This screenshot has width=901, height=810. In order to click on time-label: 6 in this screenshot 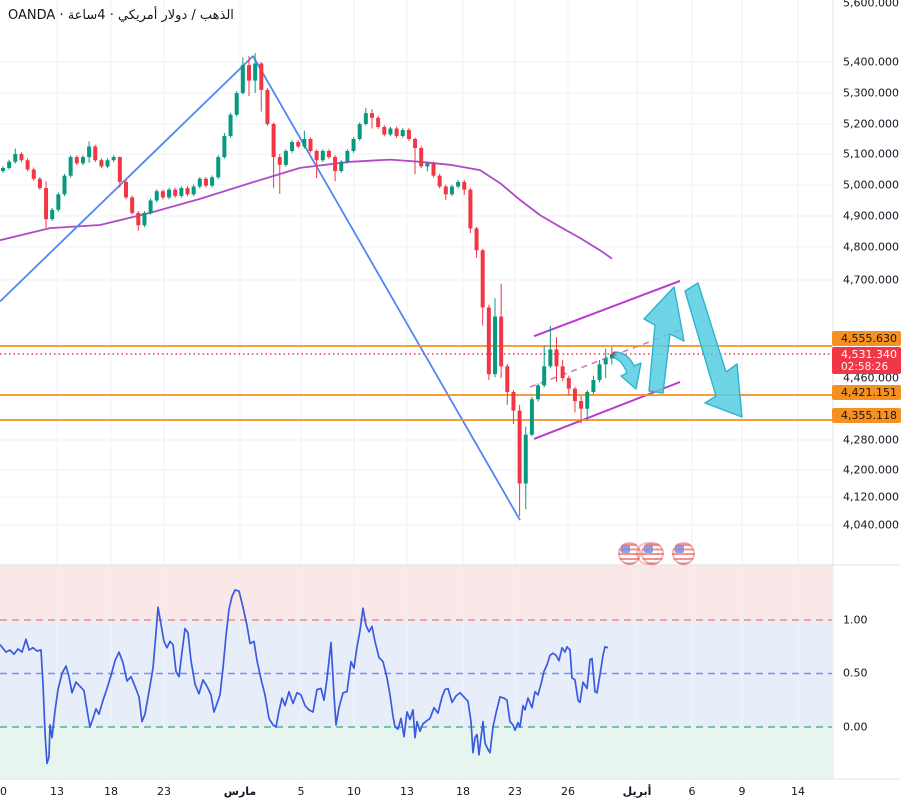, I will do `click(692, 791)`.